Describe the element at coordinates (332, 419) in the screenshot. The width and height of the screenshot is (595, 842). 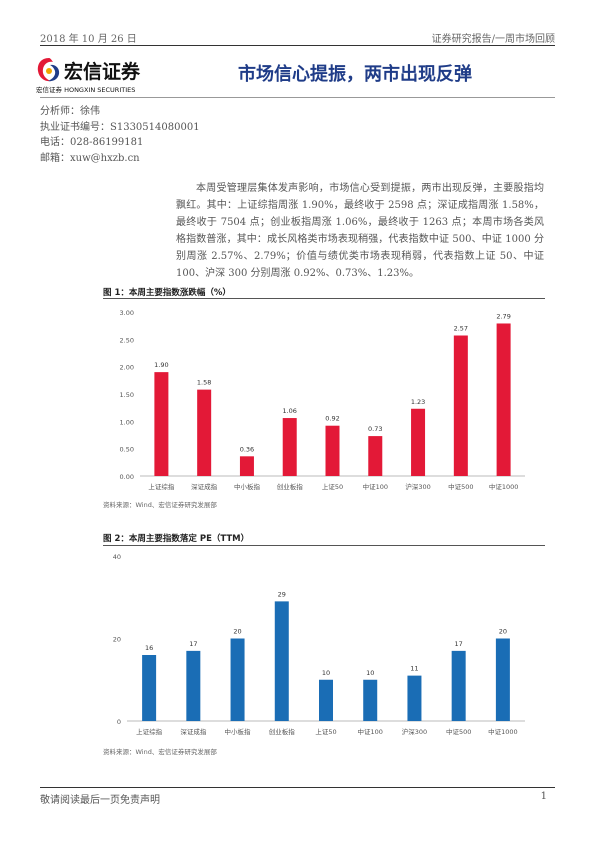
I see `data-label: 0.92` at that location.